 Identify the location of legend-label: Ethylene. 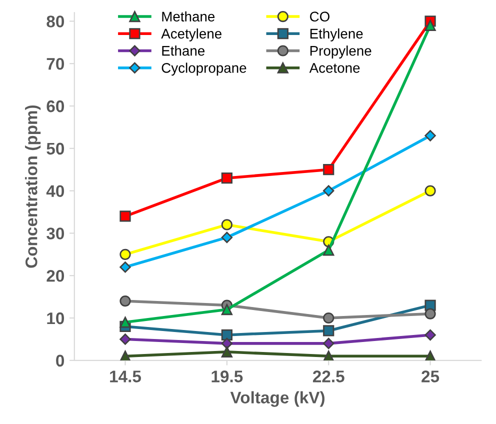
(336, 35).